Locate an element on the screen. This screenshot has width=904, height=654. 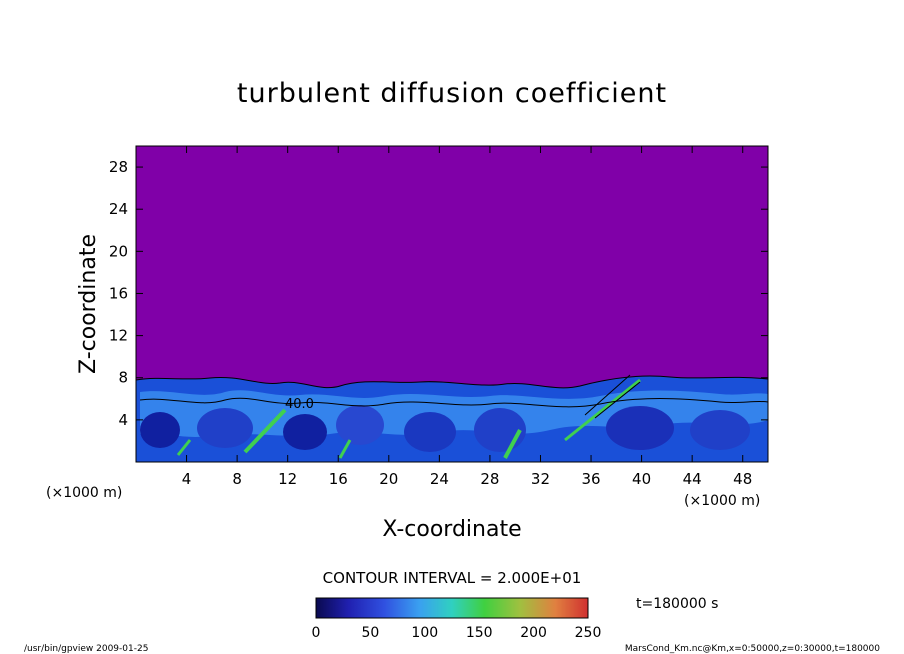
colorbar-tick-label: 200 is located at coordinates (533, 633).